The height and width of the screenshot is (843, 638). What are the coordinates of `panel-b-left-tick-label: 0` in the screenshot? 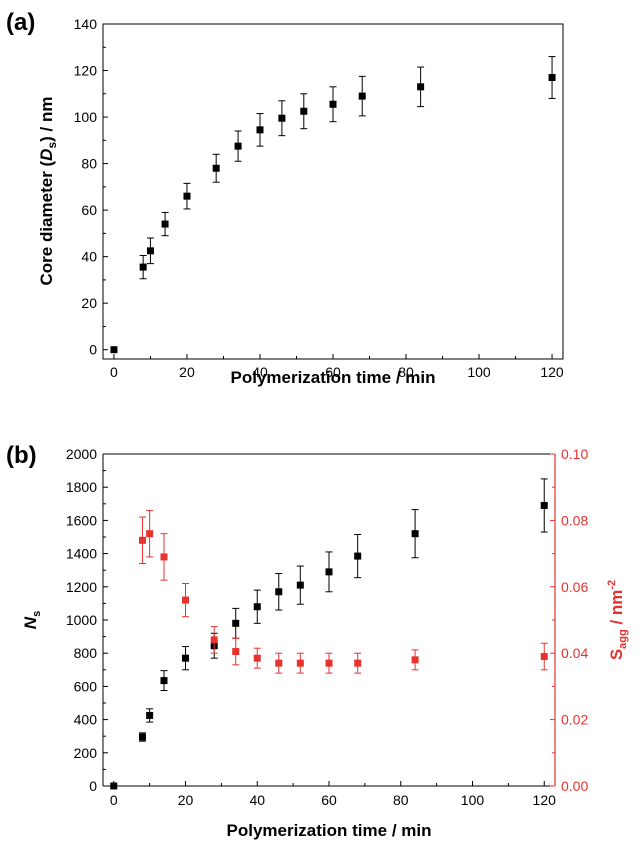 It's located at (93, 786).